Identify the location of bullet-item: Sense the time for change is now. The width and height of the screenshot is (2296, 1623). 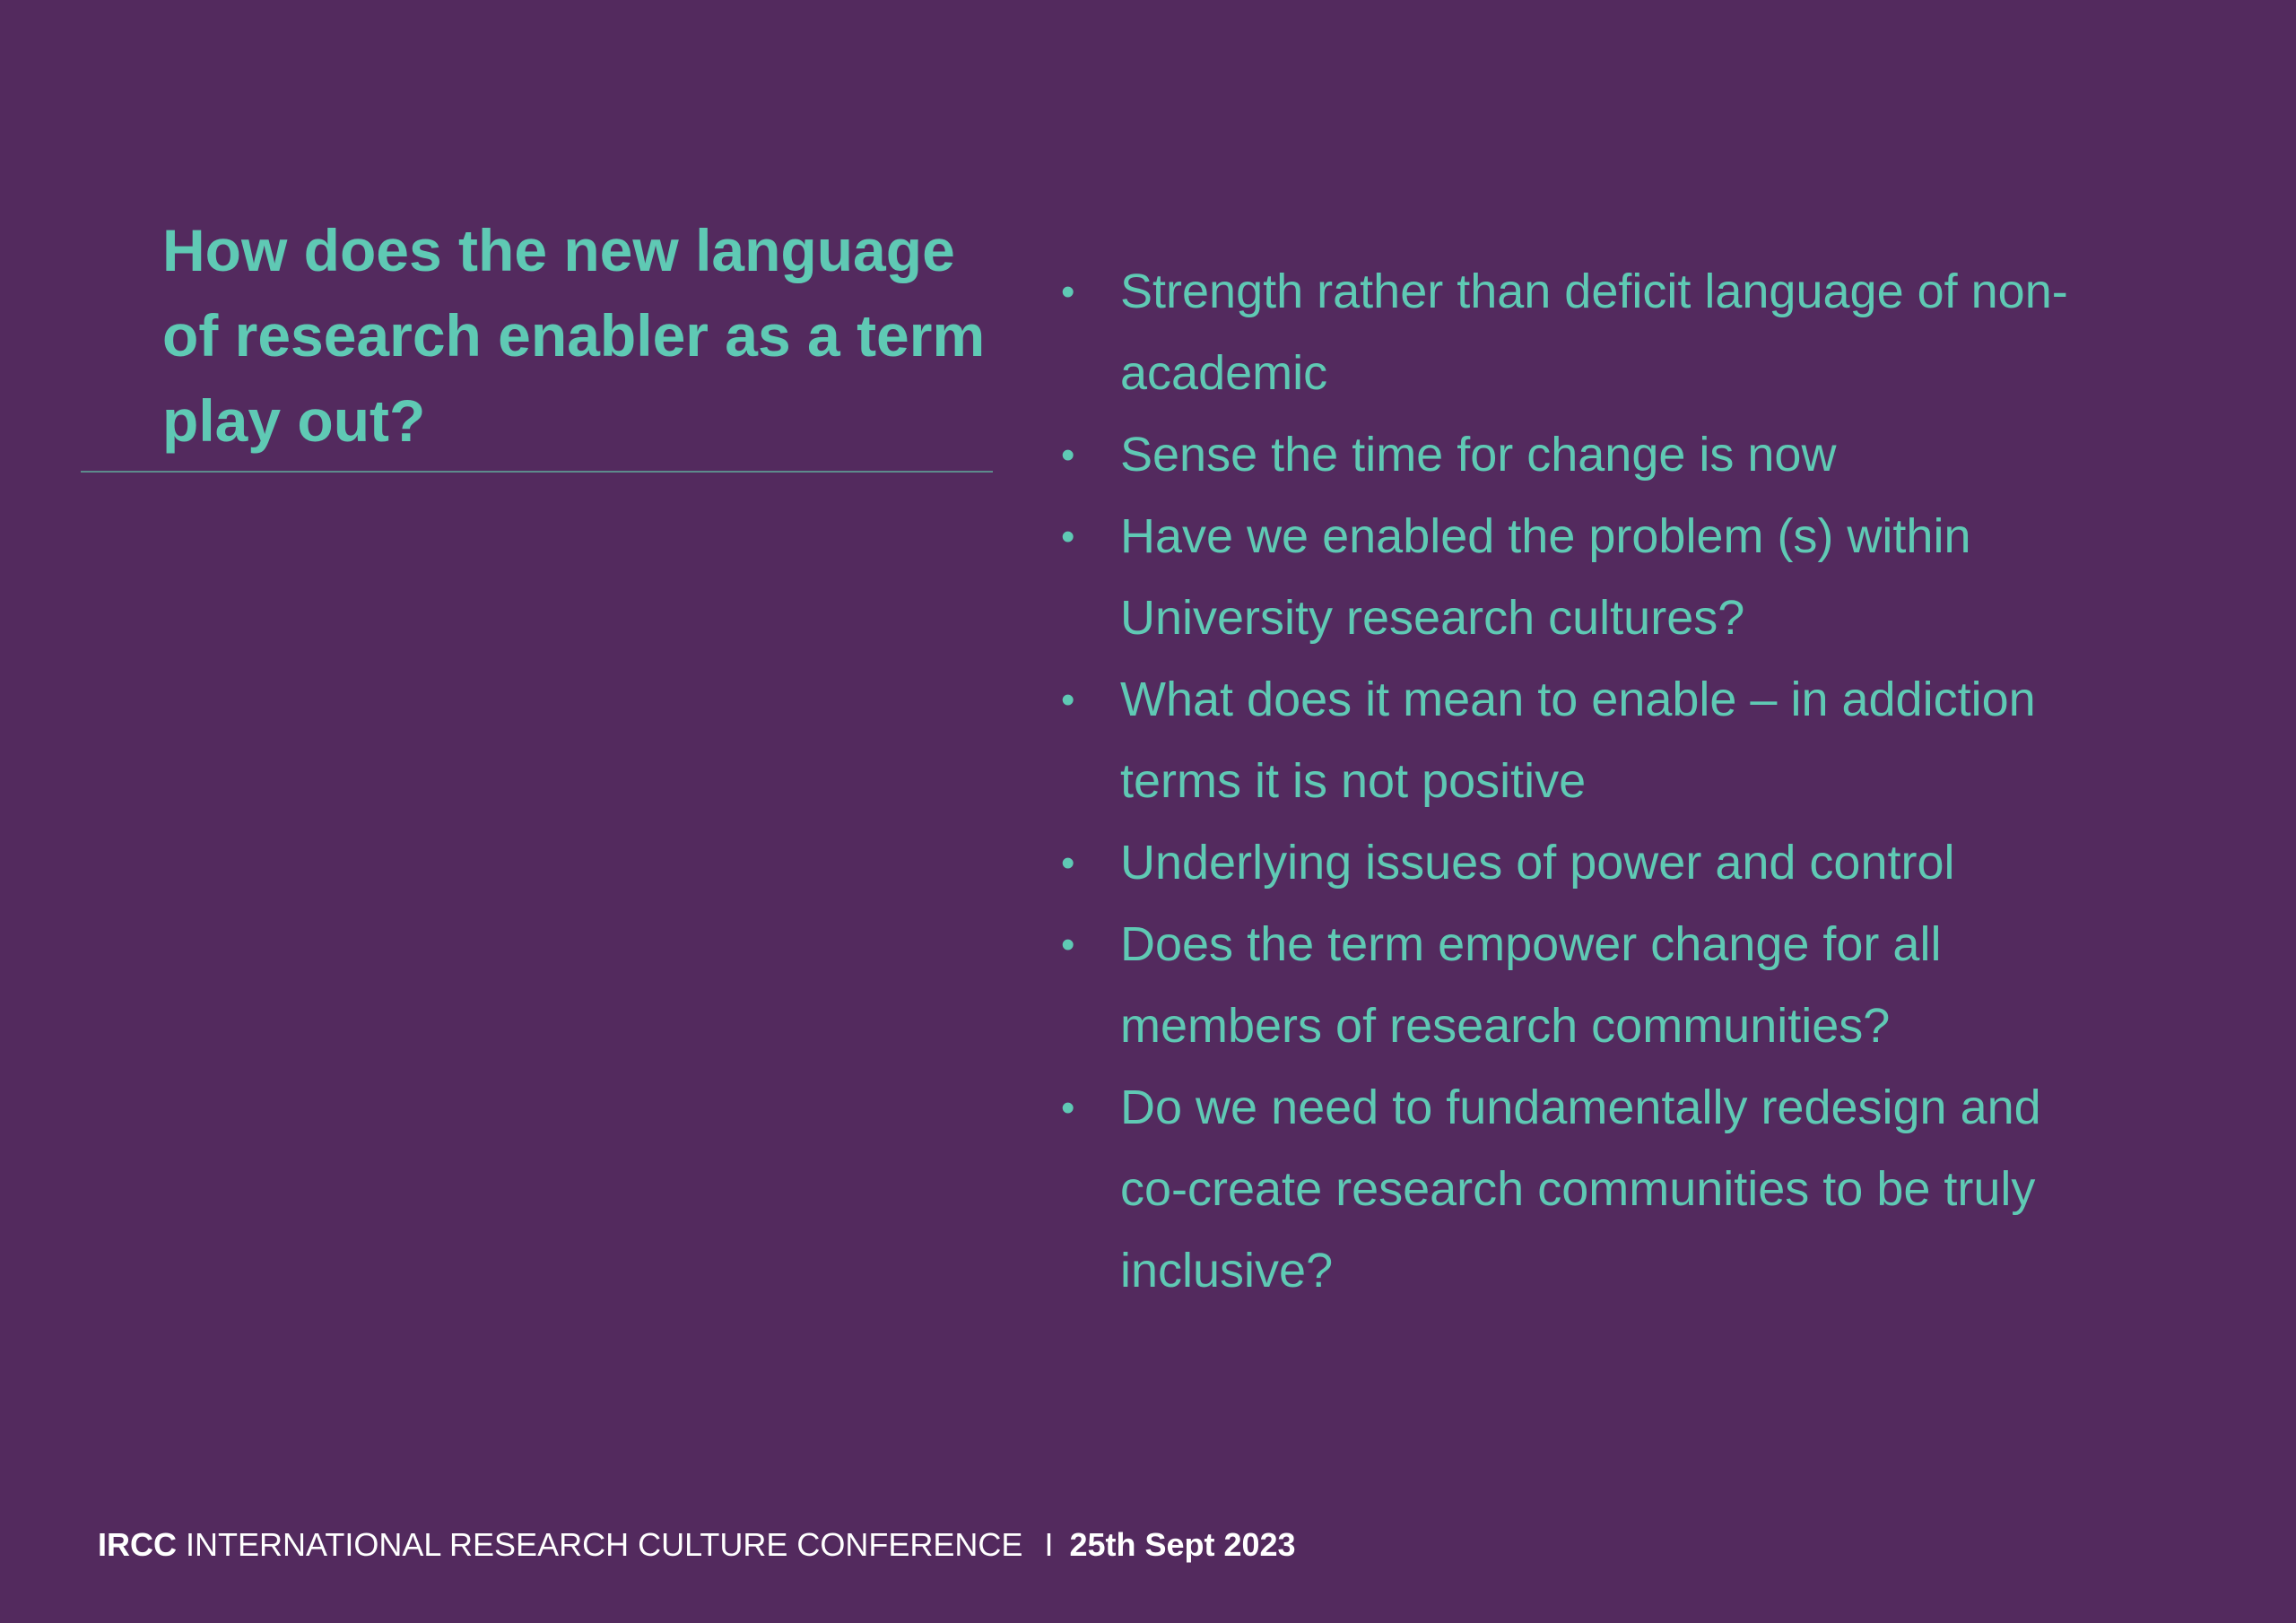
(1588, 455).